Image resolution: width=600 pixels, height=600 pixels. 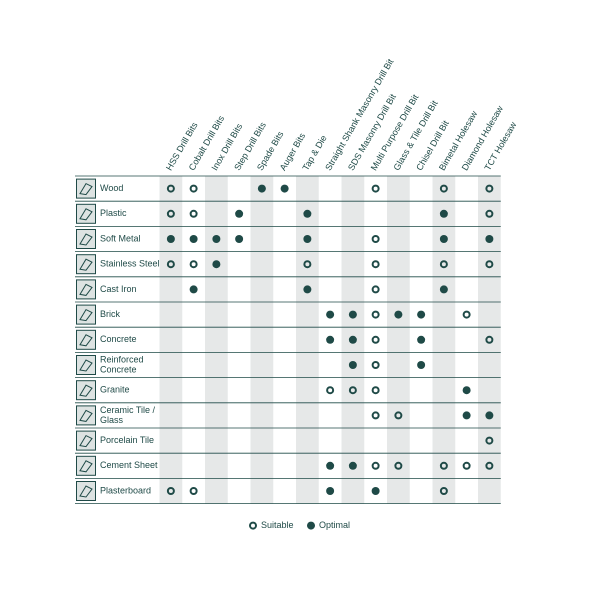 What do you see at coordinates (128, 410) in the screenshot?
I see `row-label: Ceramic Tile /` at bounding box center [128, 410].